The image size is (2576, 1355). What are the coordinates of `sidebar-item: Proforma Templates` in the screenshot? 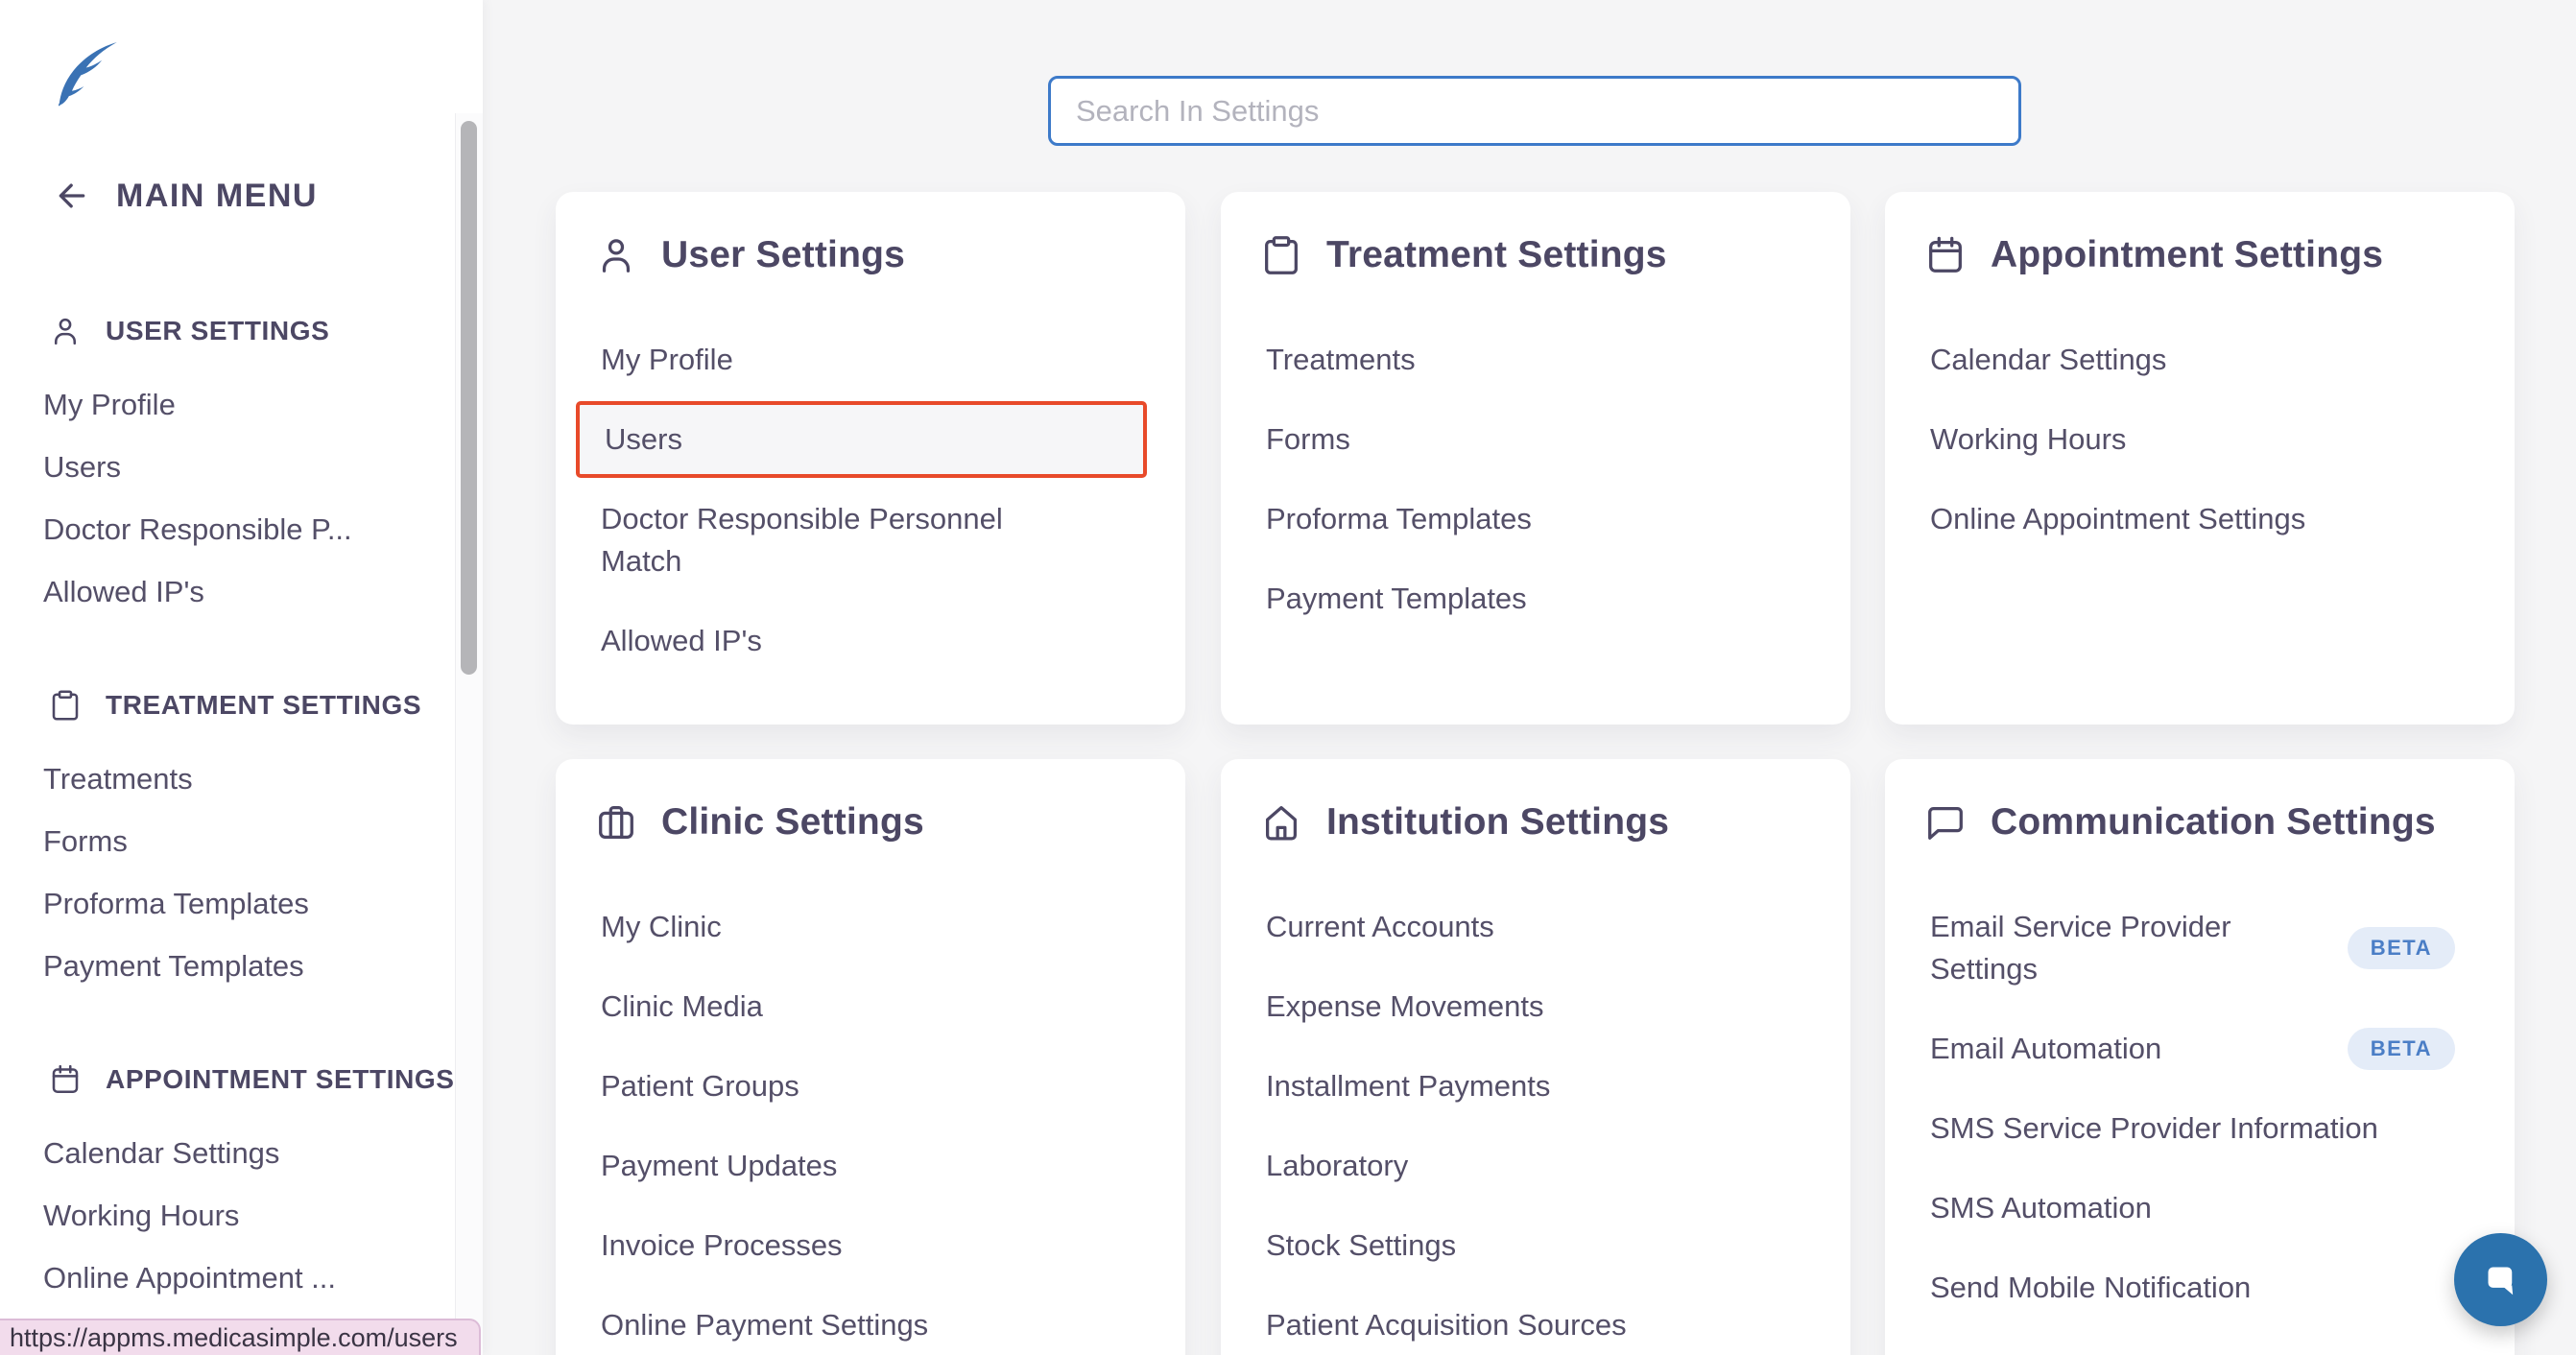 It's located at (176, 904).